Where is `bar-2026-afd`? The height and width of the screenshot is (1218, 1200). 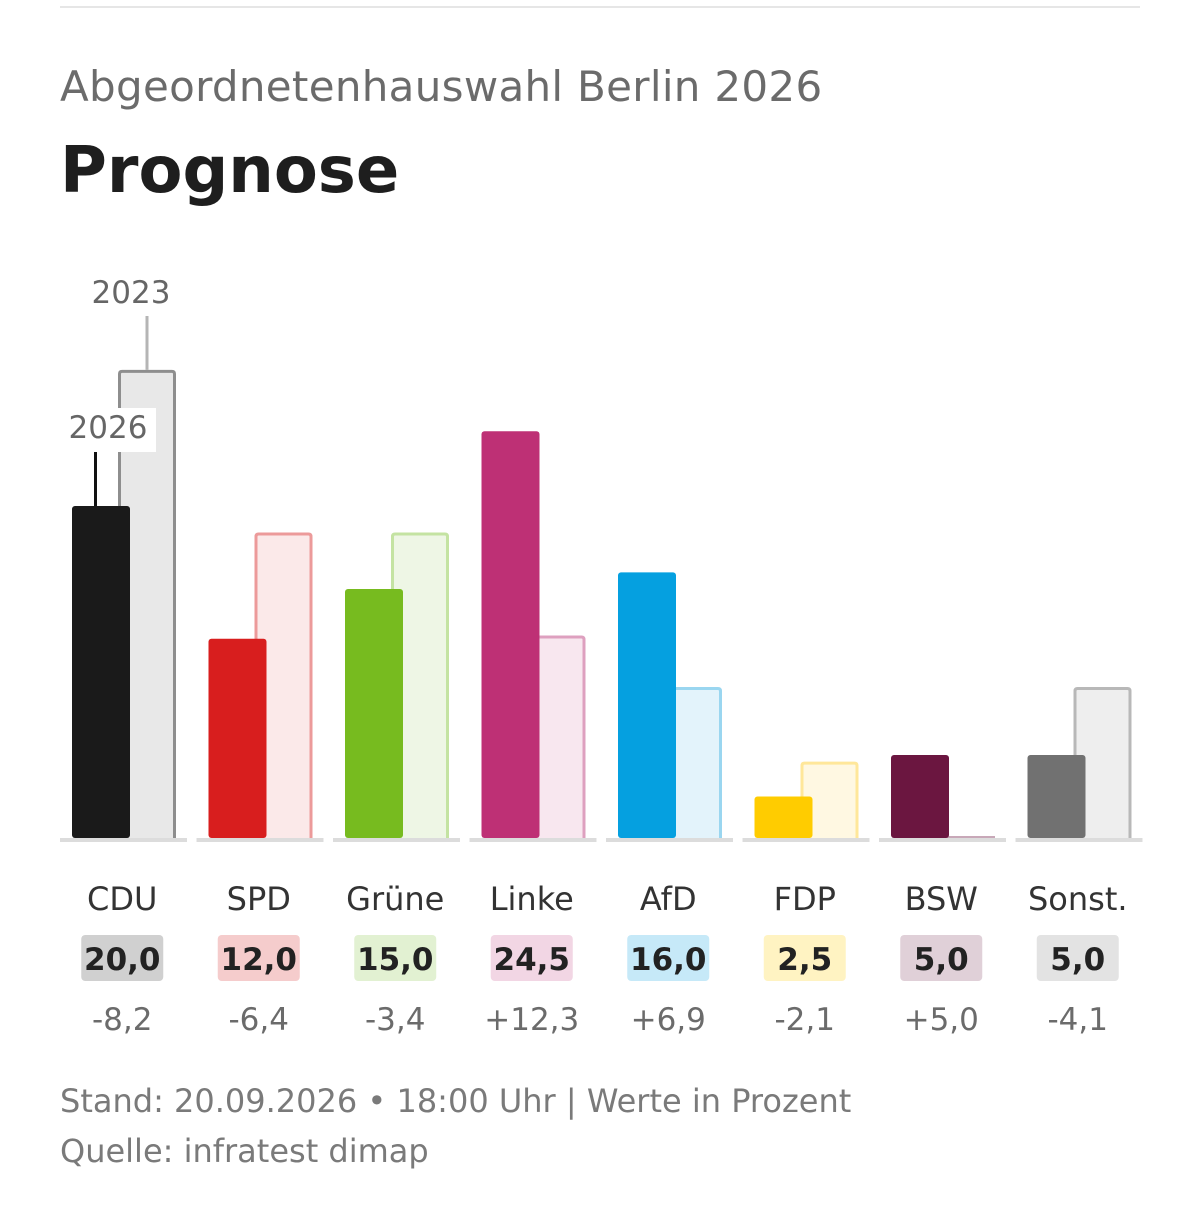 bar-2026-afd is located at coordinates (647, 705).